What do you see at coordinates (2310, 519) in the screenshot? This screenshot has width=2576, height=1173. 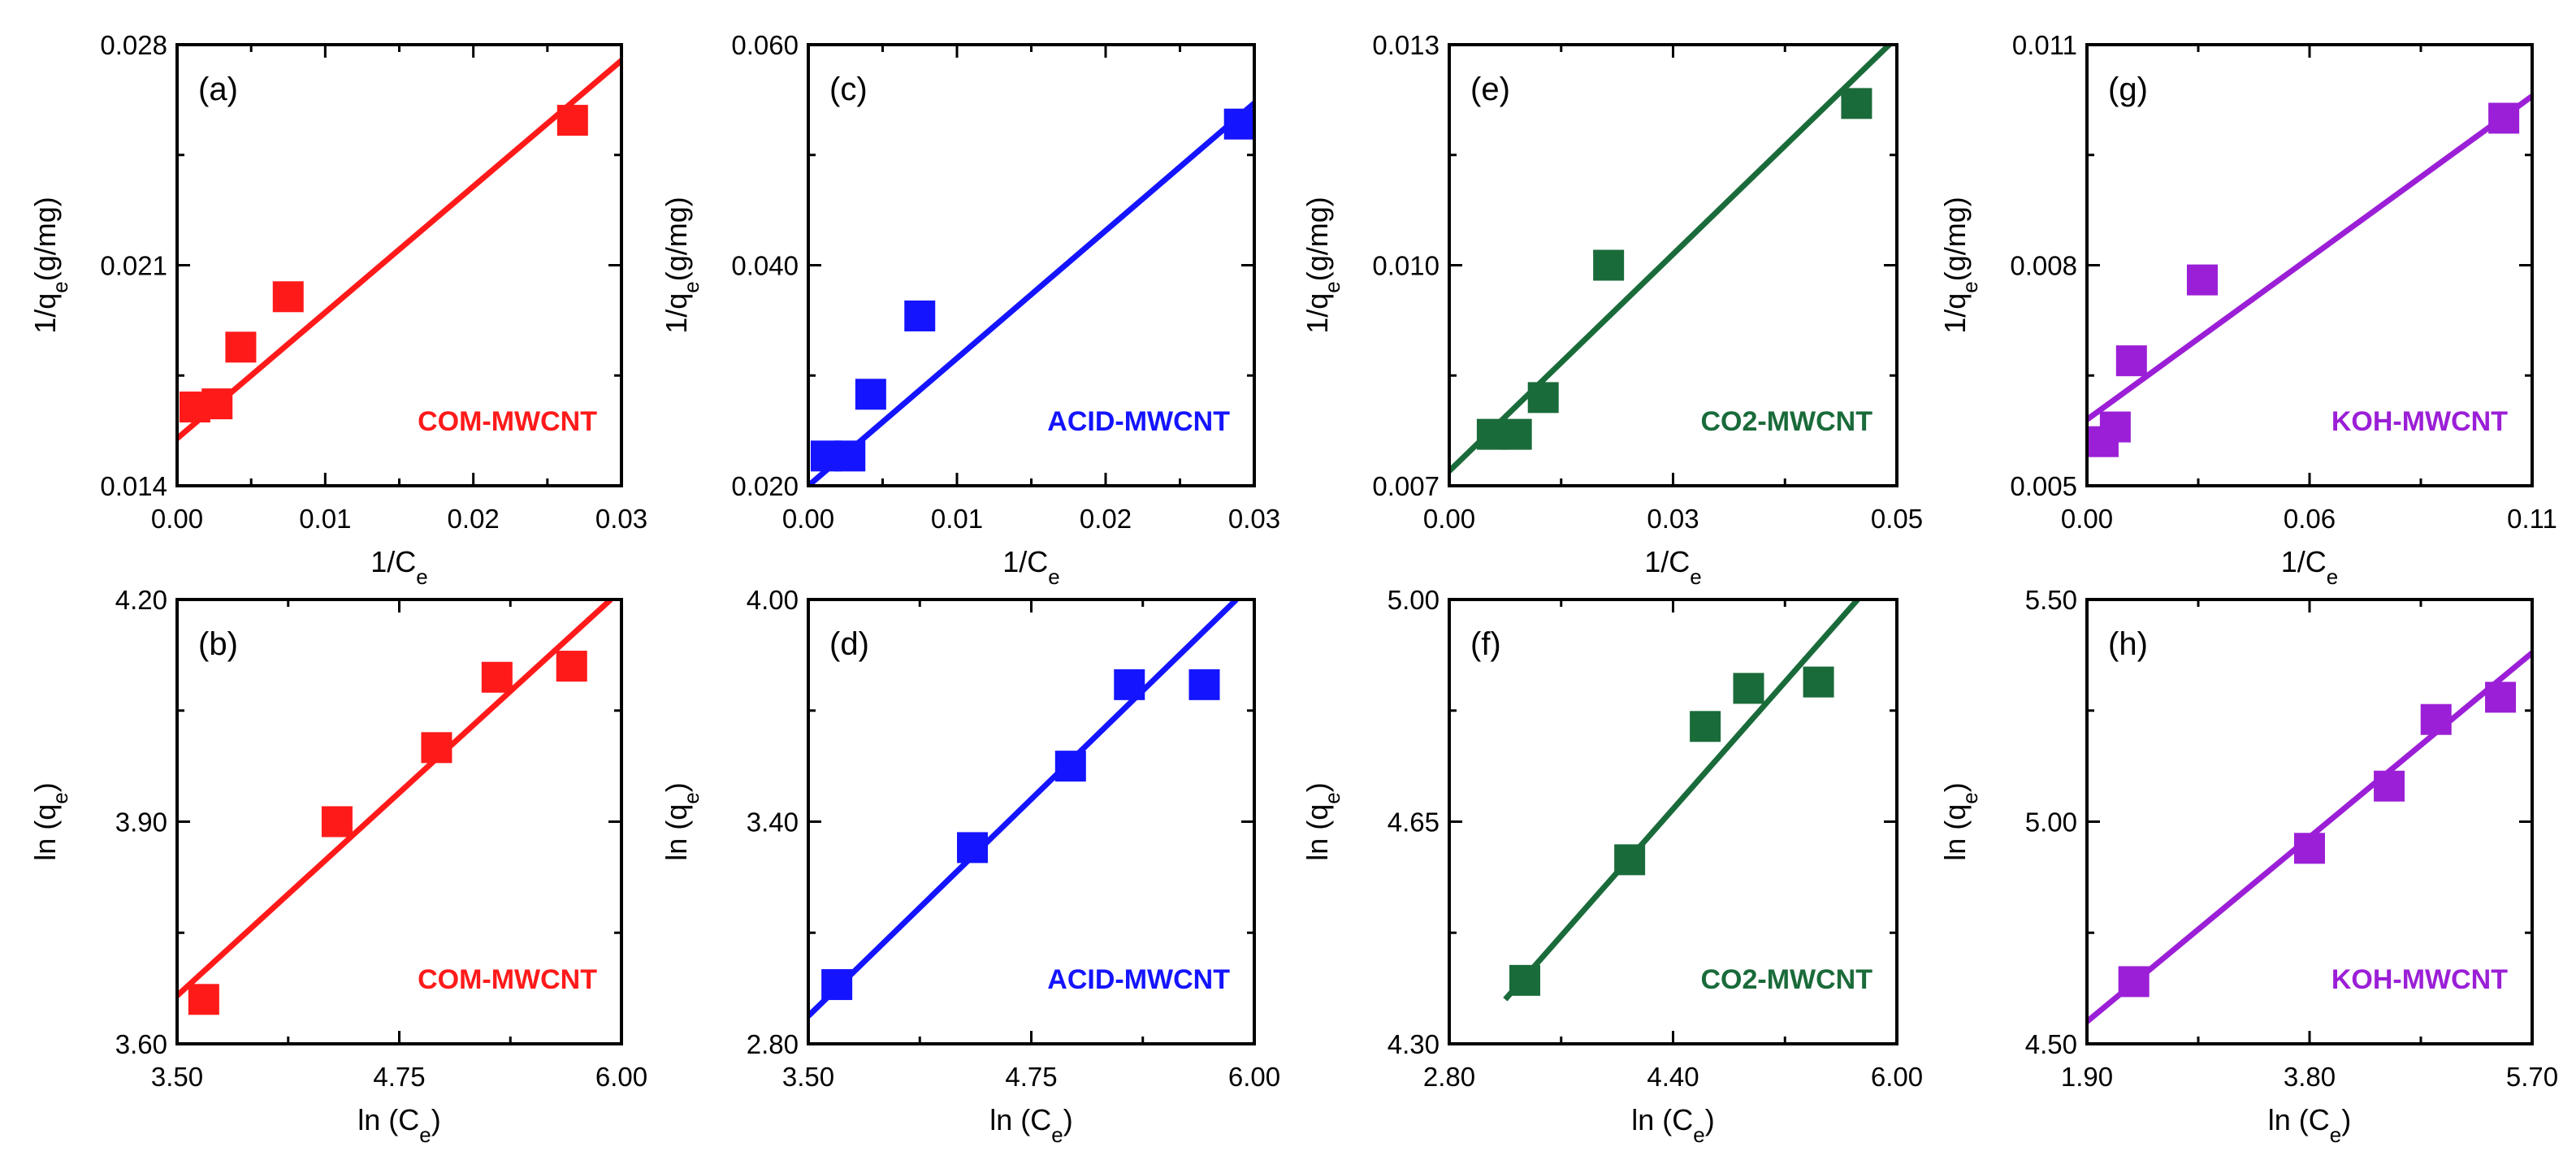 I see `x-tick-label: 0.06` at bounding box center [2310, 519].